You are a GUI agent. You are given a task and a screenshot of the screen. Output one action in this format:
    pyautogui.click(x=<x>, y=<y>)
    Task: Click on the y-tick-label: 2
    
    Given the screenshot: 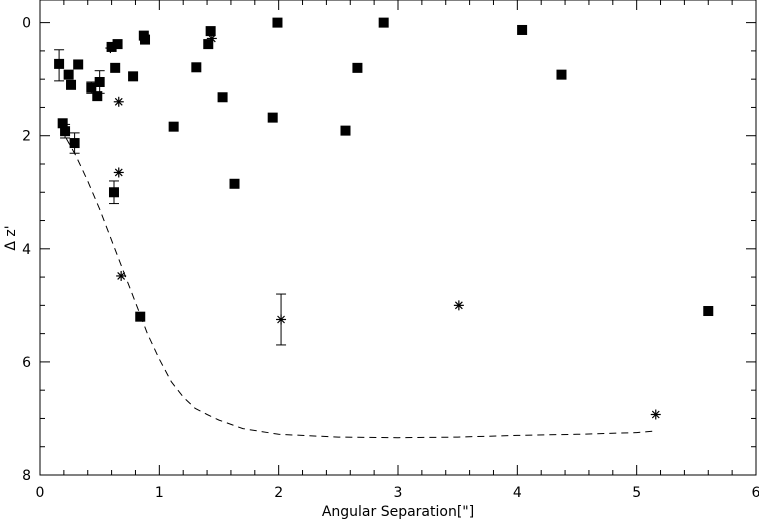 What is the action you would take?
    pyautogui.click(x=26, y=137)
    